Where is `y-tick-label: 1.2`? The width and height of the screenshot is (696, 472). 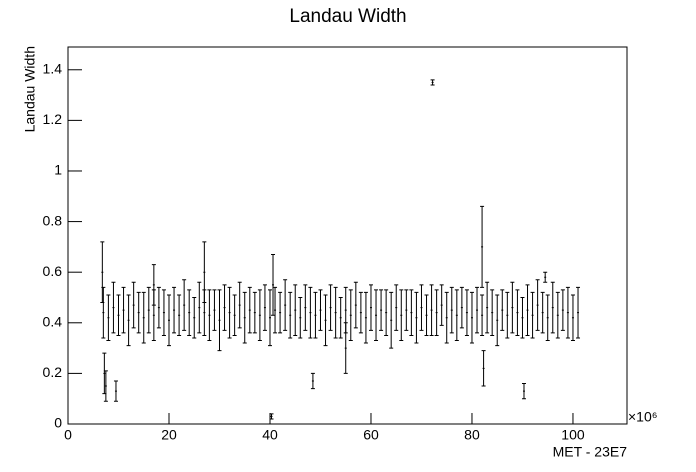
y-tick-label: 1.2 is located at coordinates (53, 119).